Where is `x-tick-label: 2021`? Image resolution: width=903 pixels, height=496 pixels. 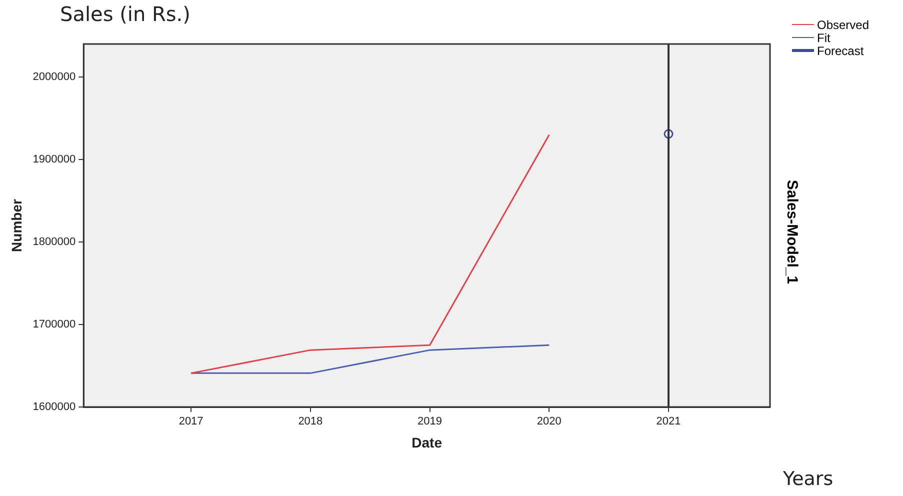 x-tick-label: 2021 is located at coordinates (668, 422).